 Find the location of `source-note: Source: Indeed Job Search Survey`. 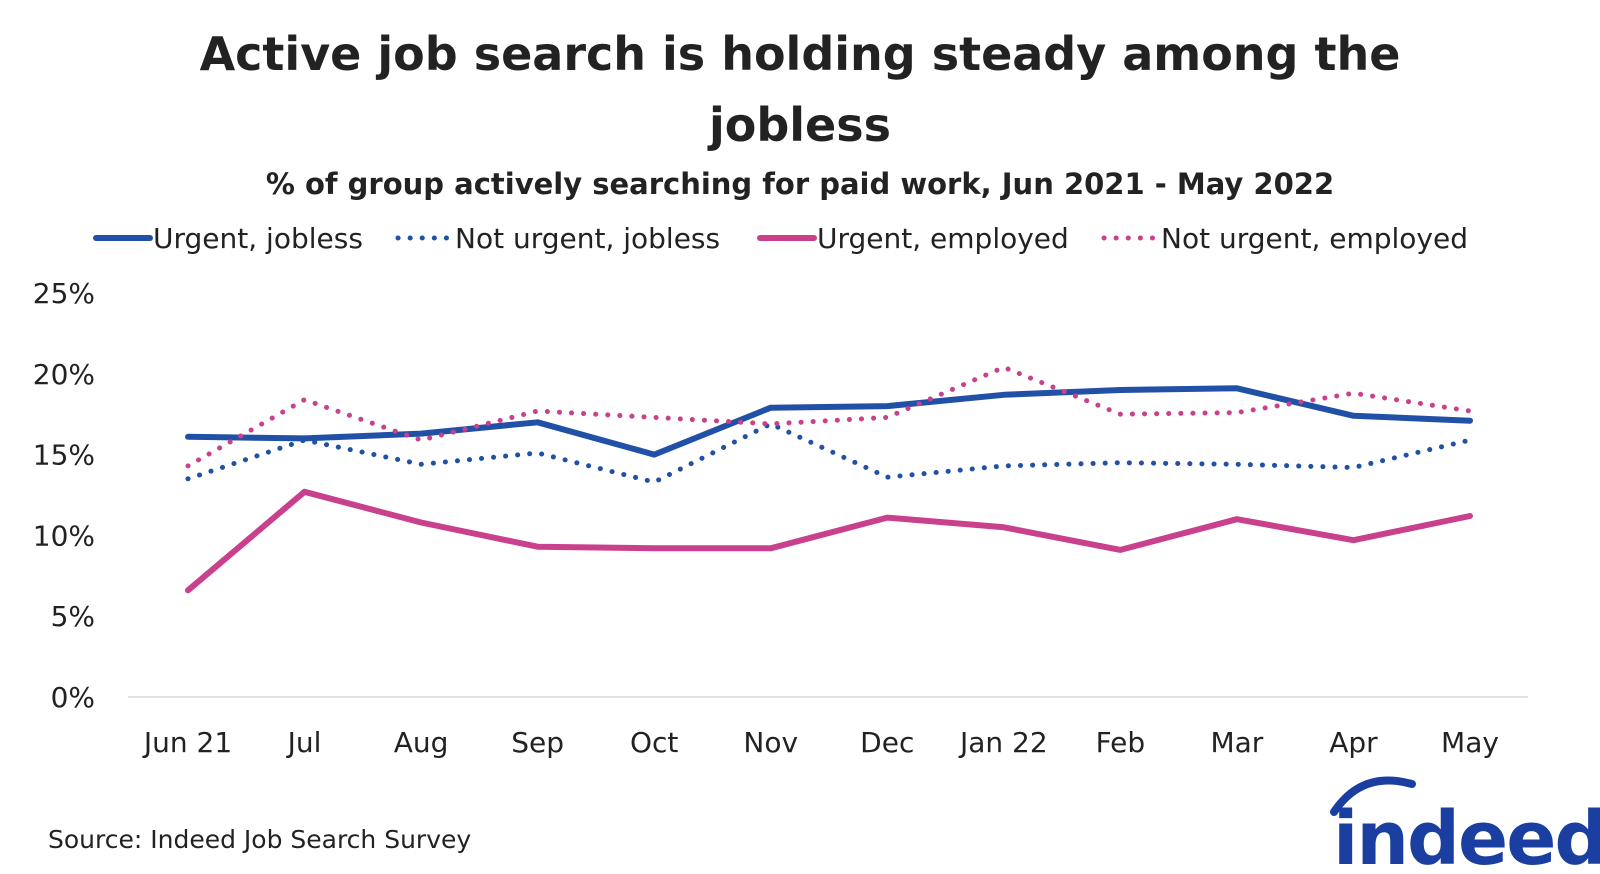

source-note: Source: Indeed Job Search Survey is located at coordinates (259, 839).